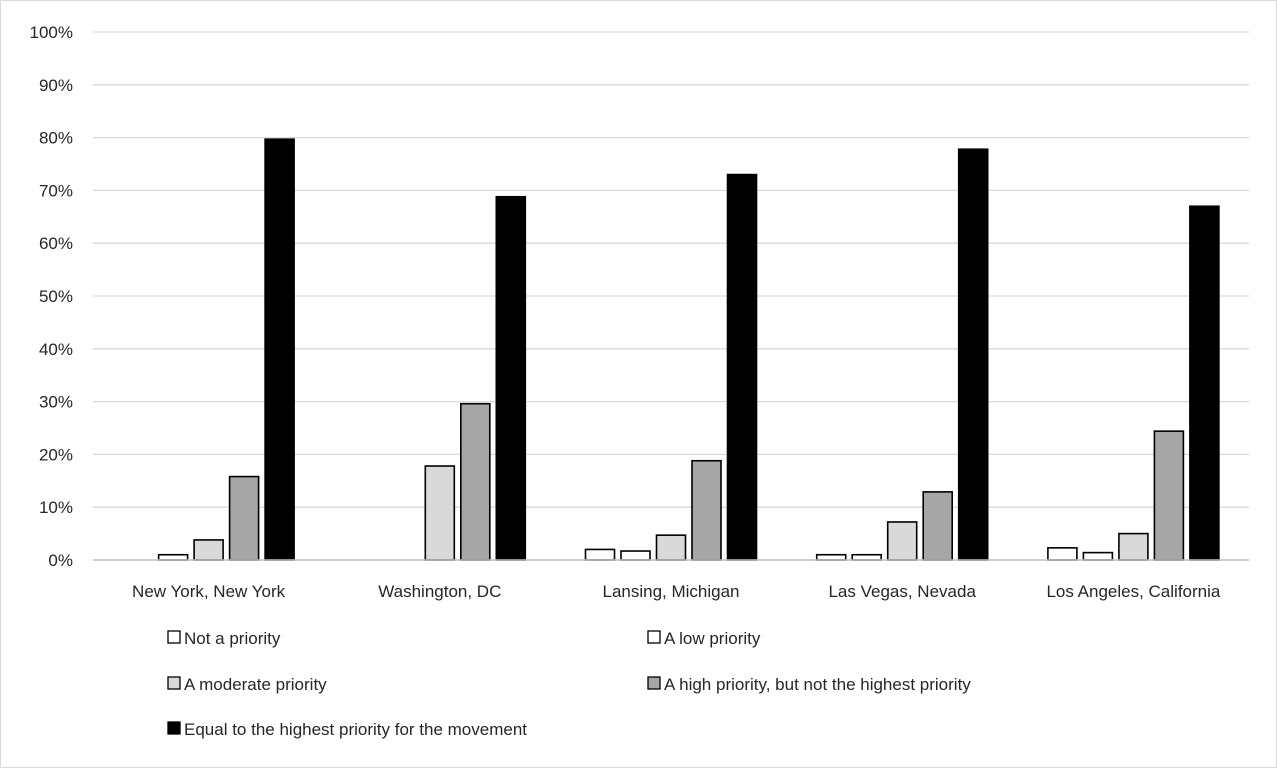 The width and height of the screenshot is (1277, 768). I want to click on category-label: New York, New York, so click(209, 591).